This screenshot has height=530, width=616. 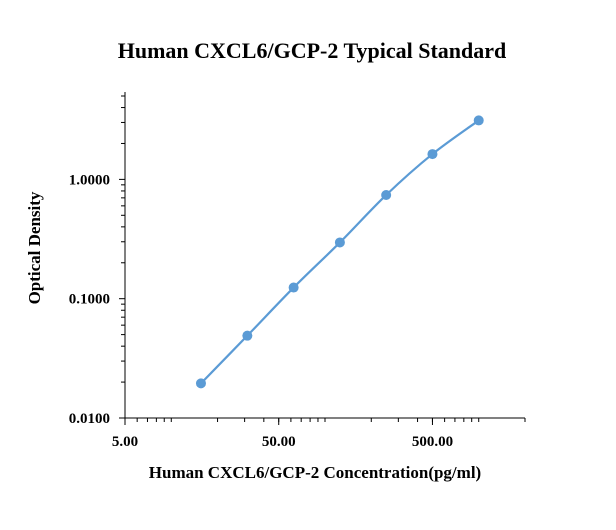 What do you see at coordinates (315, 472) in the screenshot?
I see `x-axis-title: Human CXCL6/GCP-2 Concentration(pg/ml)` at bounding box center [315, 472].